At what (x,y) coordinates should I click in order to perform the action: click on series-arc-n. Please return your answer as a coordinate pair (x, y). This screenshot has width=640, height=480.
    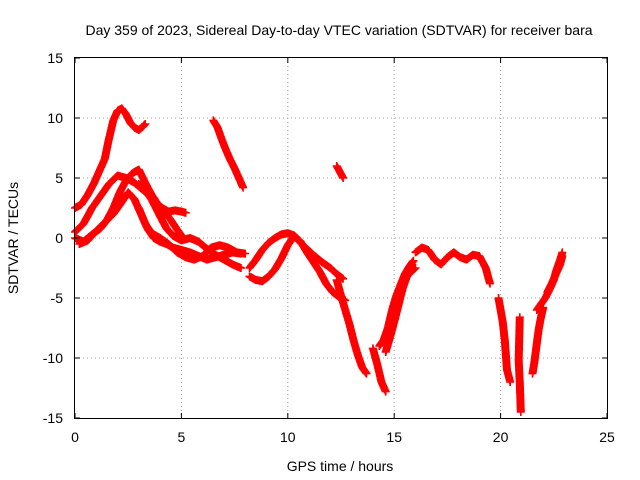
    Looking at the image, I should click on (396, 303).